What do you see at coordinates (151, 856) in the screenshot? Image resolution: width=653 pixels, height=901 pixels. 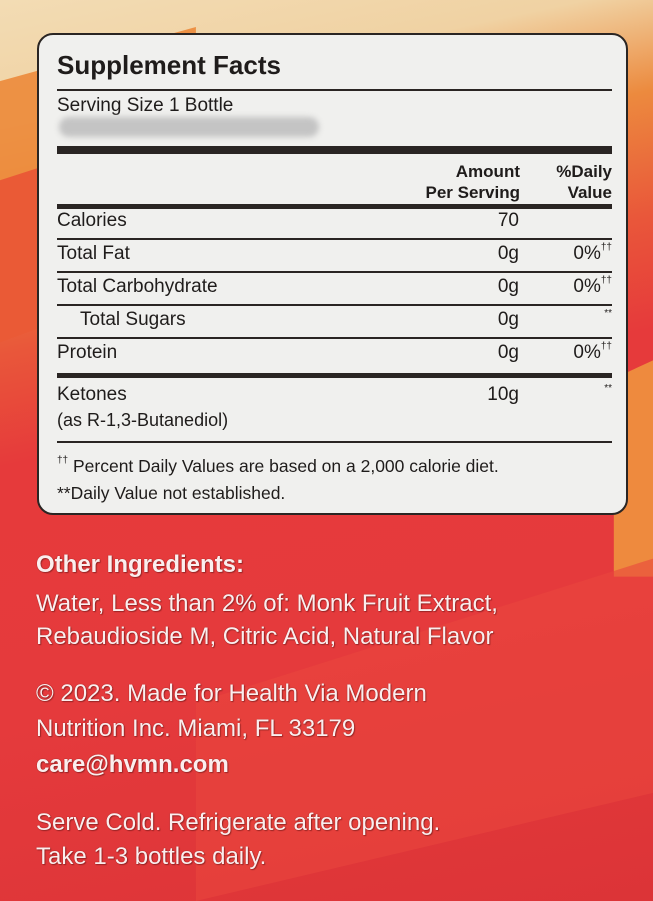 I see `directions-line2: Take 1-3 bottles daily.` at bounding box center [151, 856].